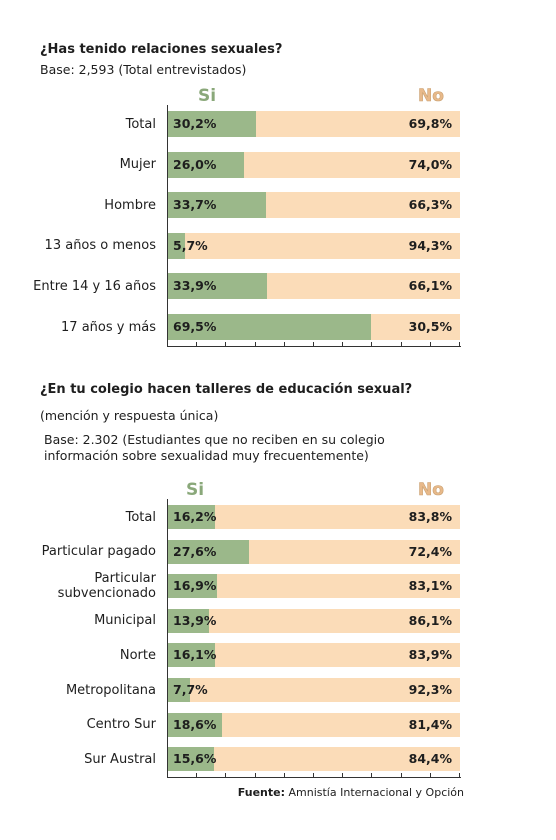  Describe the element at coordinates (430, 586) in the screenshot. I see `data-label-no: 83,1%` at that location.